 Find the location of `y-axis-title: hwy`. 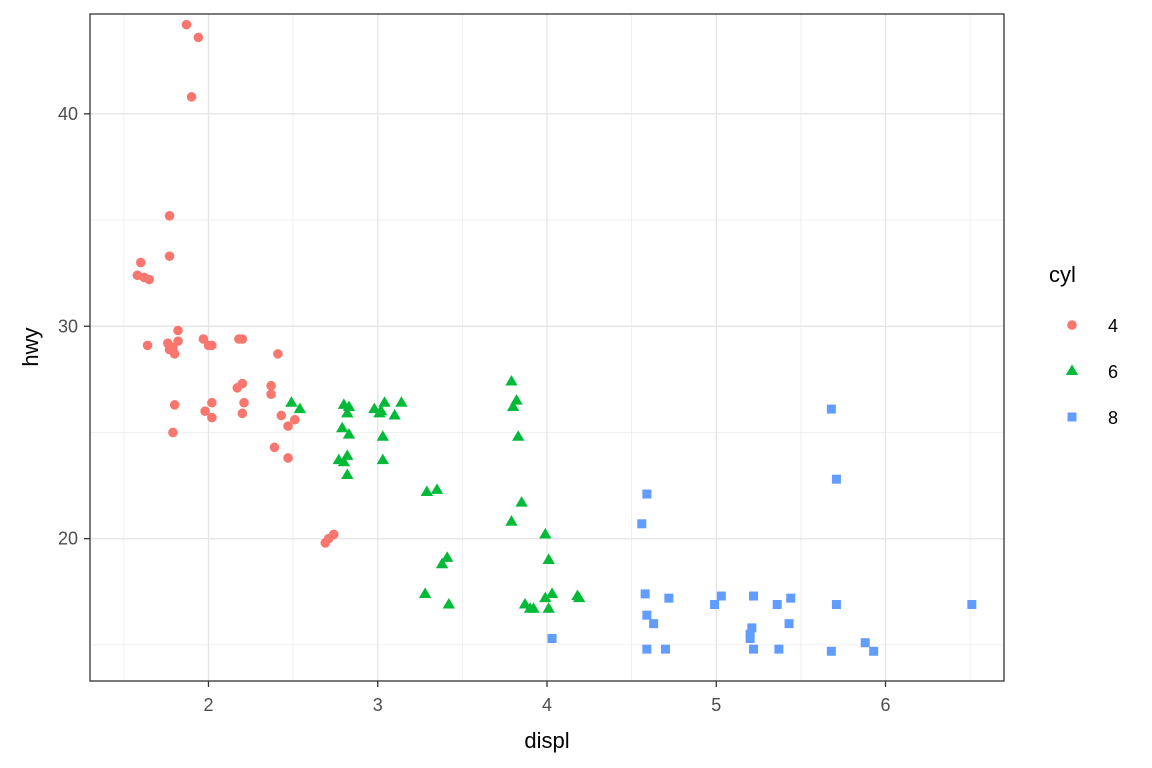

y-axis-title: hwy is located at coordinates (30, 346).